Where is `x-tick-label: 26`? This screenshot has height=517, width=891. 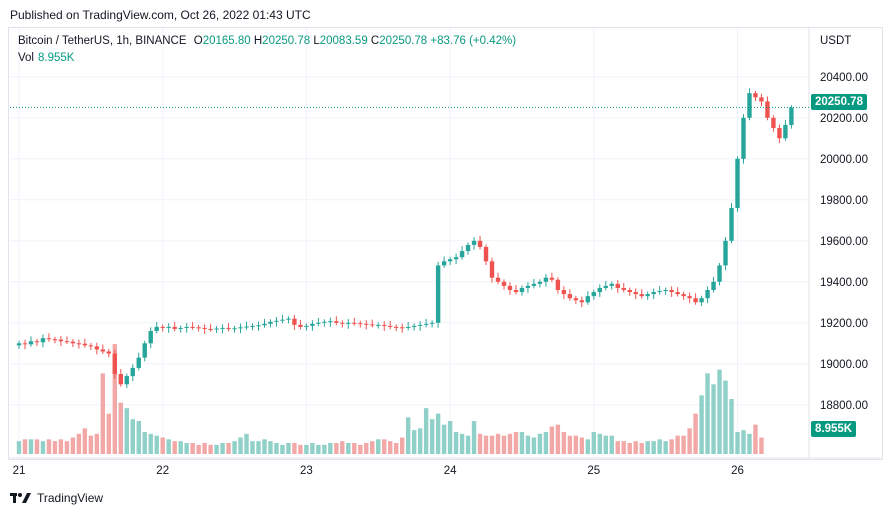
x-tick-label: 26 is located at coordinates (737, 471).